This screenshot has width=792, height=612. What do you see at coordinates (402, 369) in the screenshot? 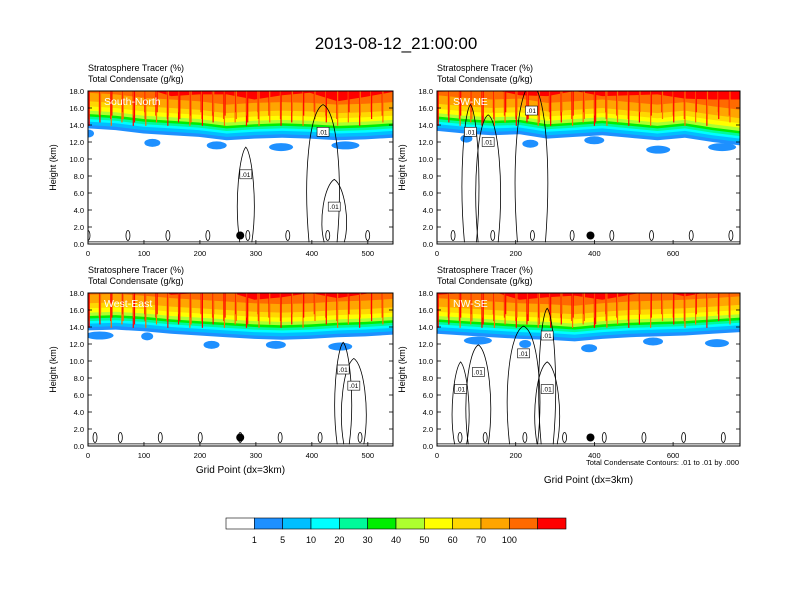
I see `y-axis-label: Height (km)` at bounding box center [402, 369].